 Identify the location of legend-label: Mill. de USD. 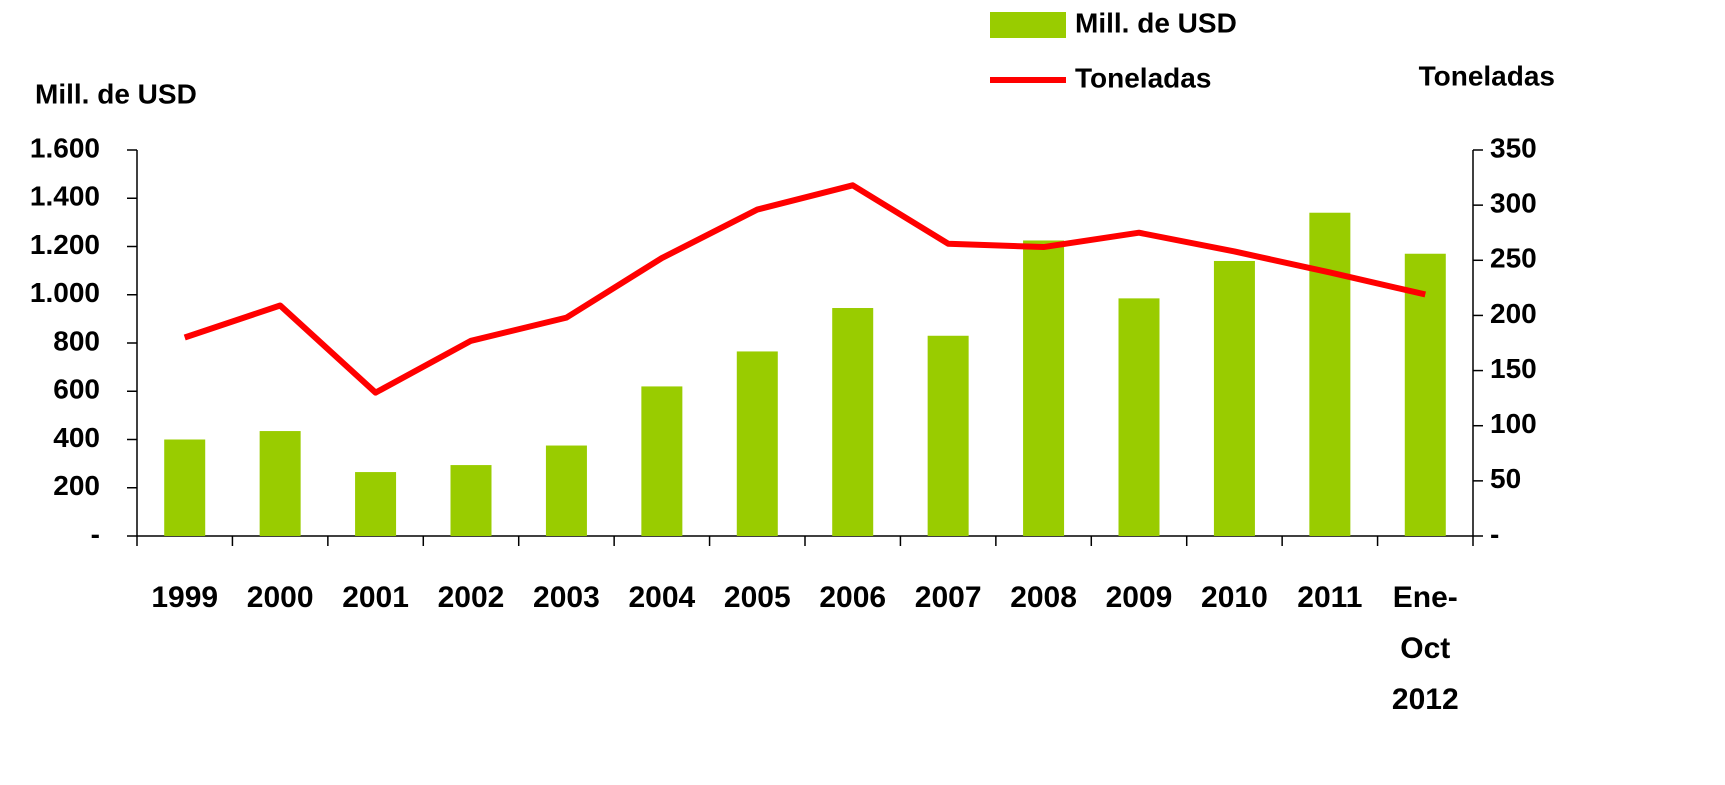
(1156, 22).